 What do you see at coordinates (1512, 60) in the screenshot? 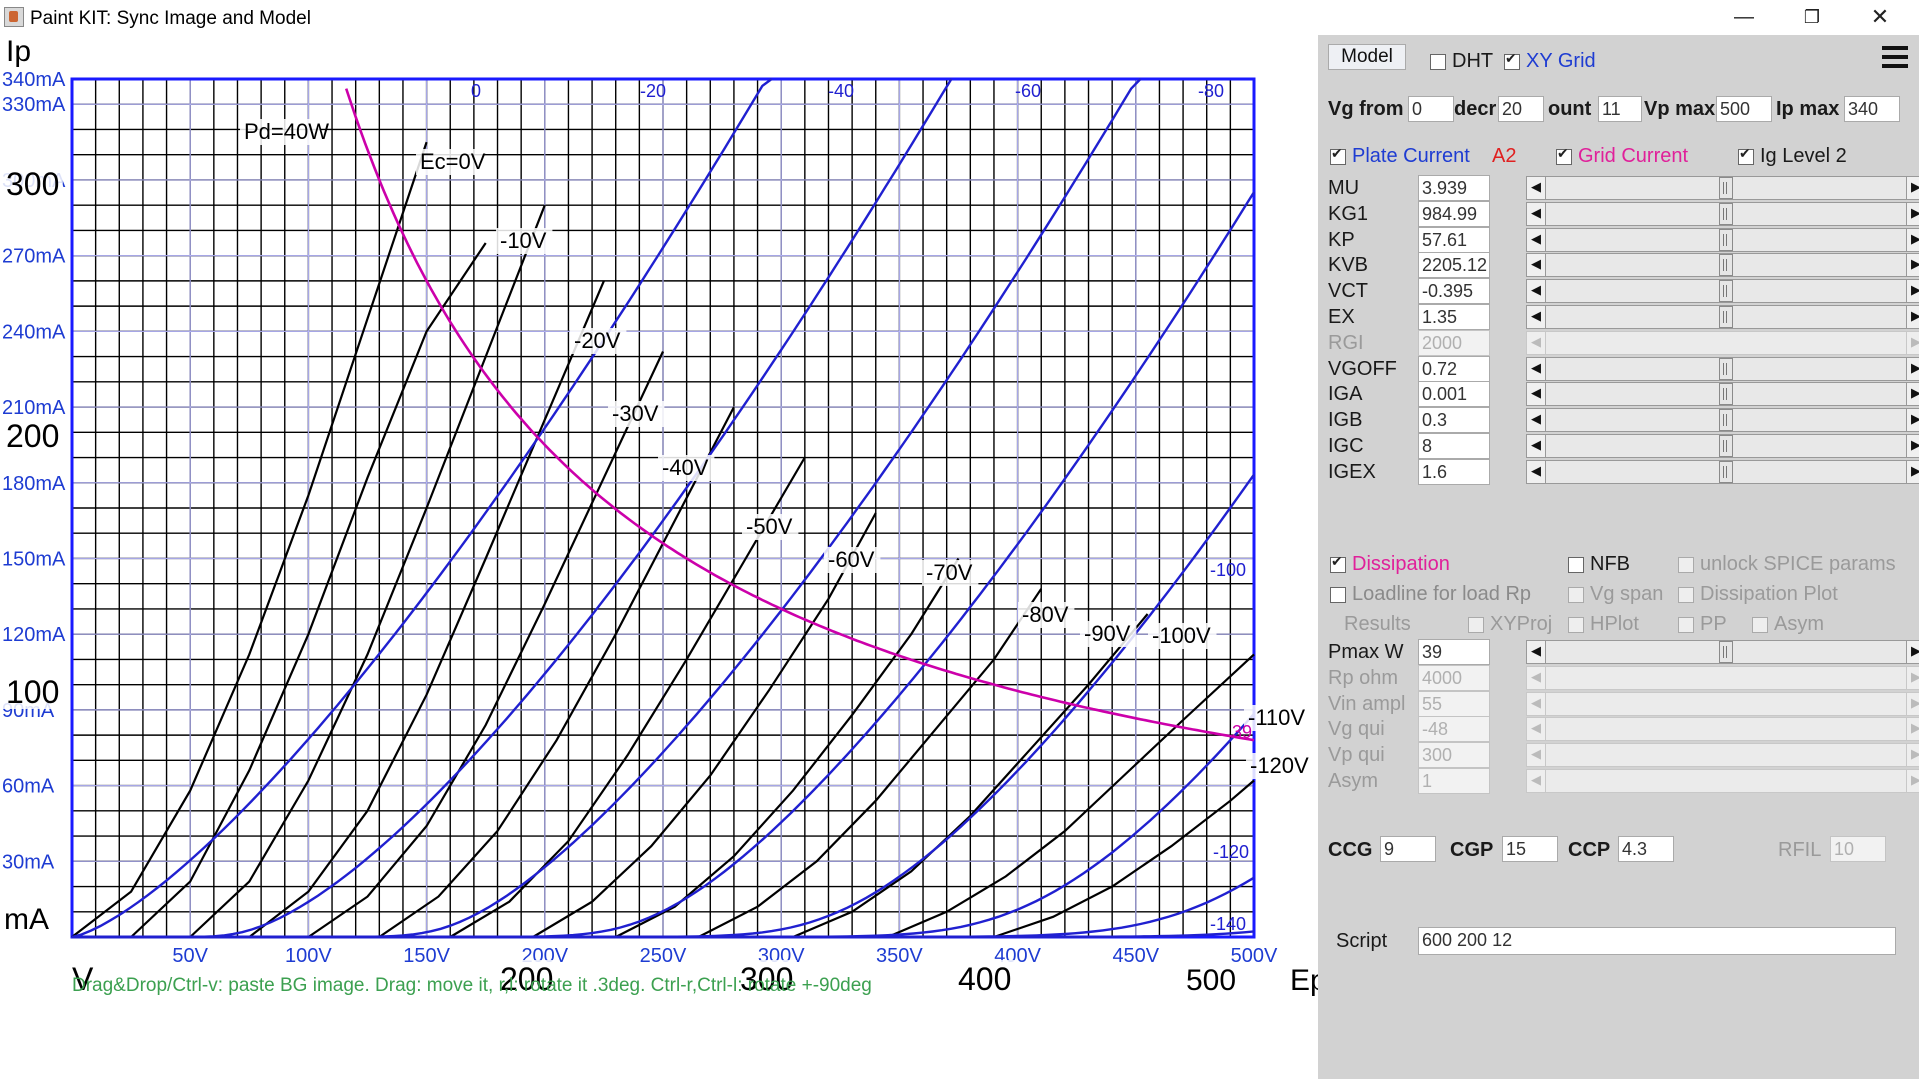
I see `xy-grid-checkbox` at bounding box center [1512, 60].